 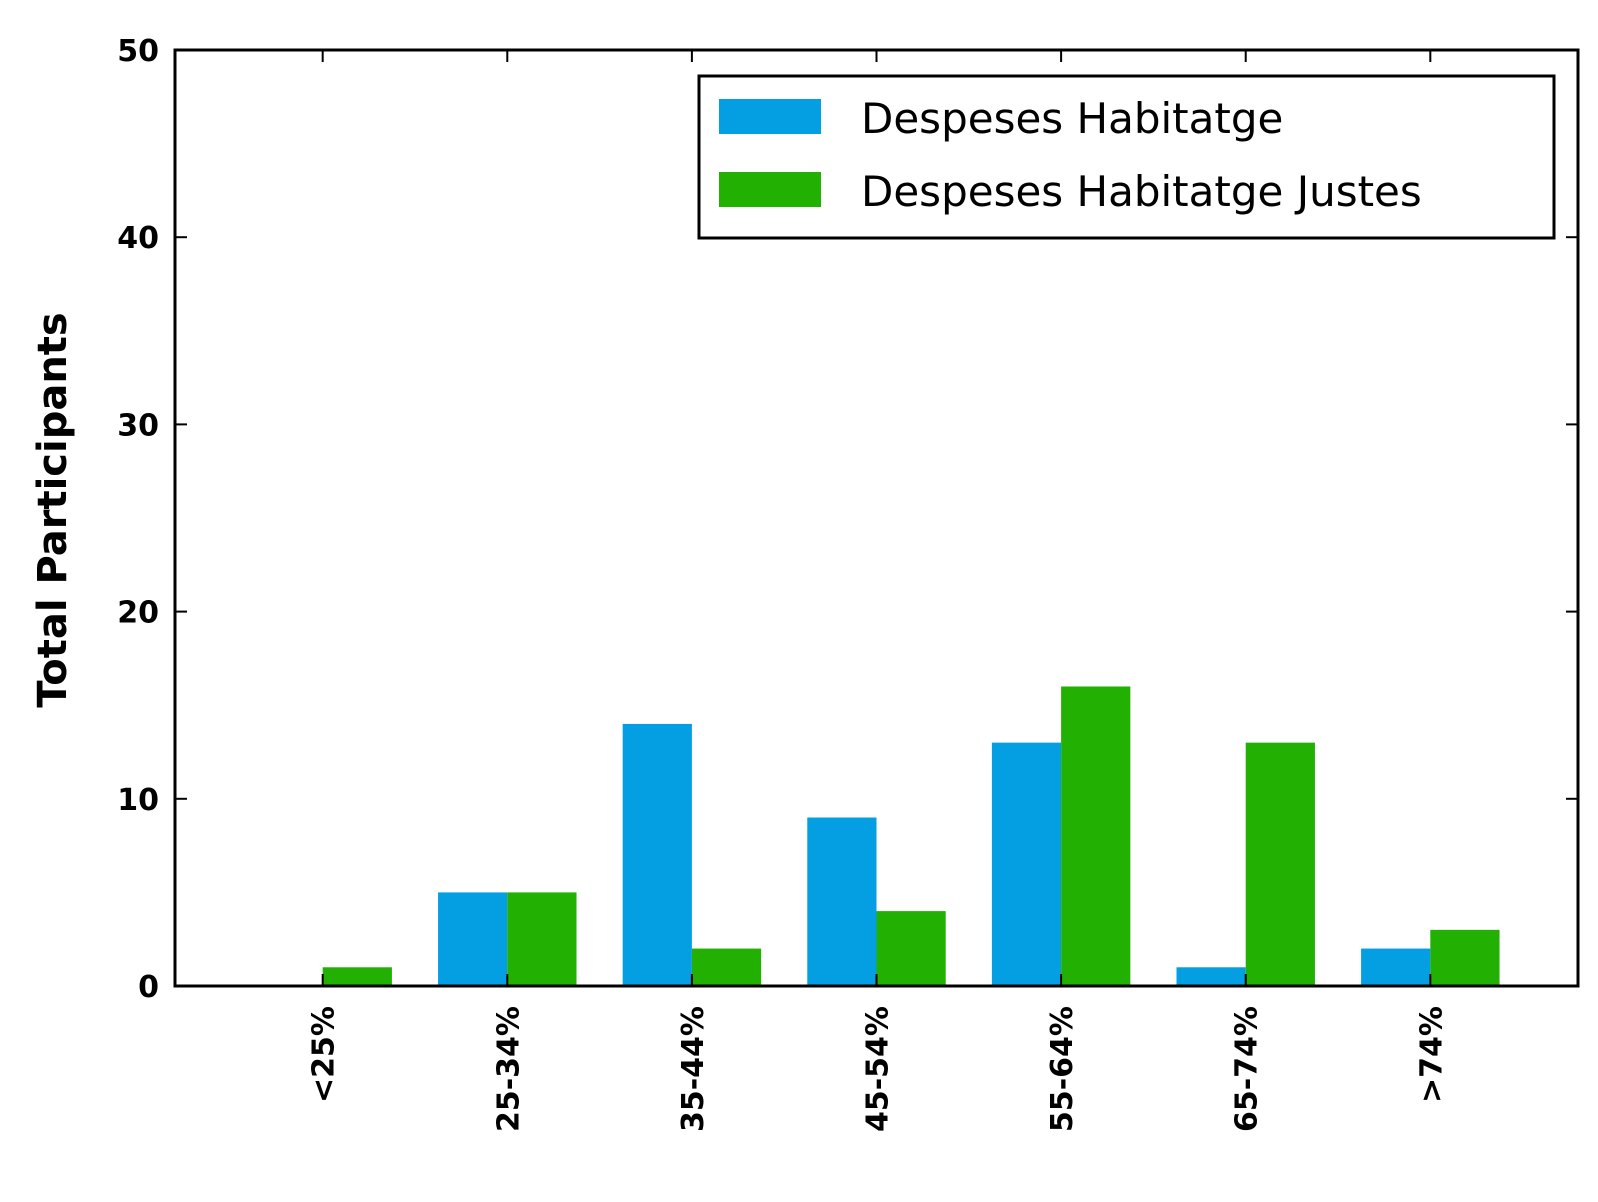 What do you see at coordinates (1141, 191) in the screenshot?
I see `legend-label-despeses-habitatge-justes: Despeses Habitatge Justes` at bounding box center [1141, 191].